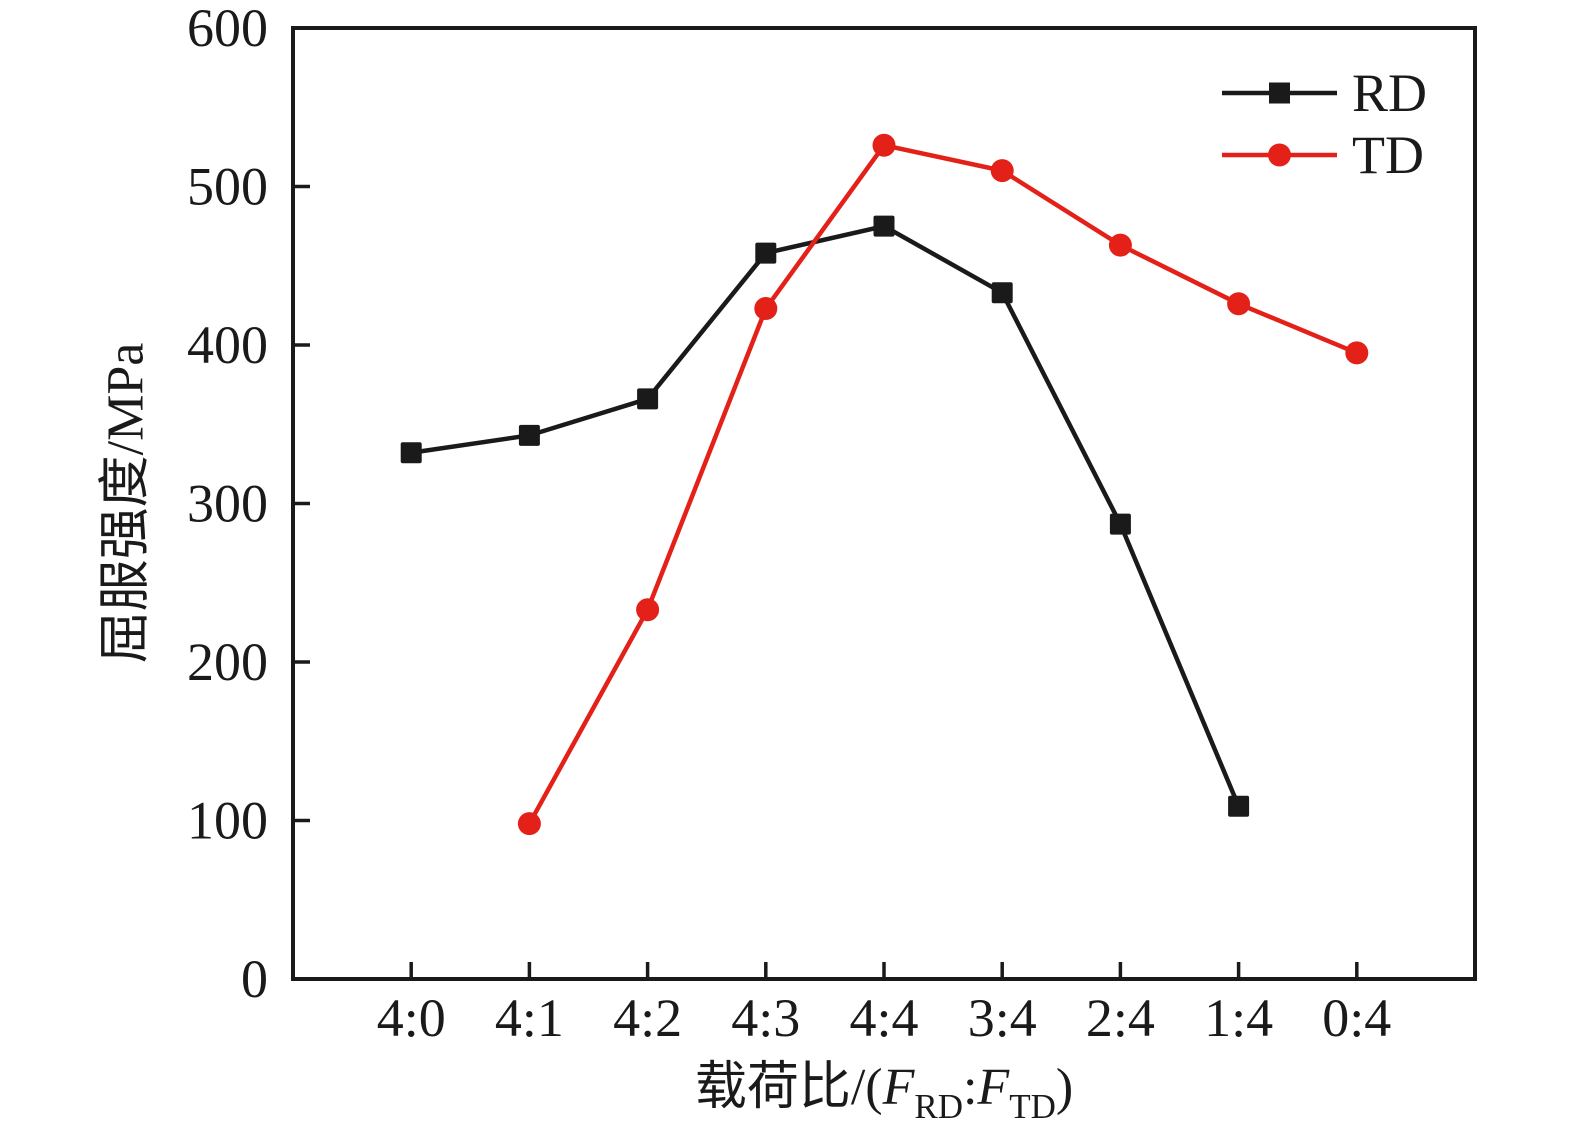  What do you see at coordinates (227, 29) in the screenshot?
I see `y-tick-label: 600` at bounding box center [227, 29].